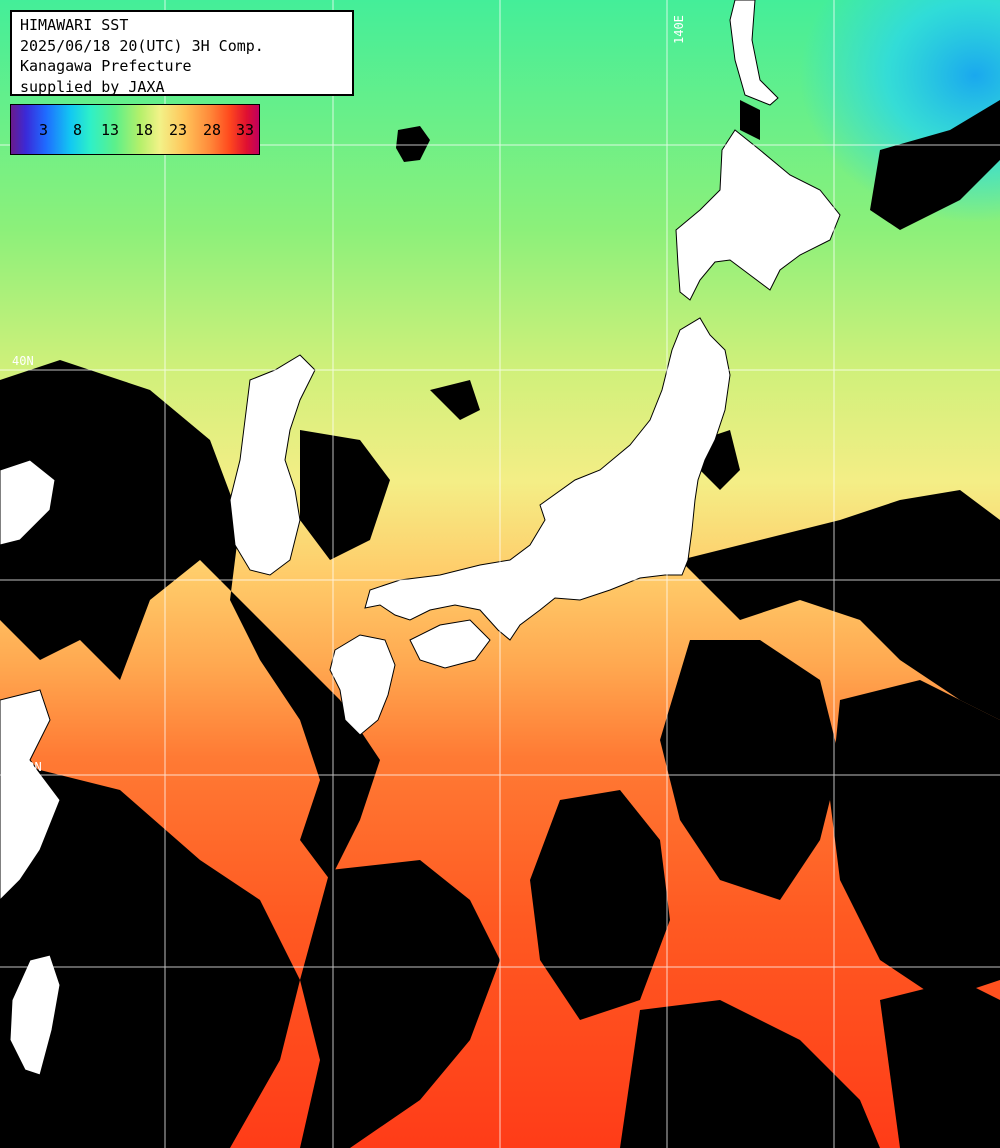 The height and width of the screenshot is (1148, 1000). Describe the element at coordinates (30, 795) in the screenshot. I see `china-coast-south` at that location.